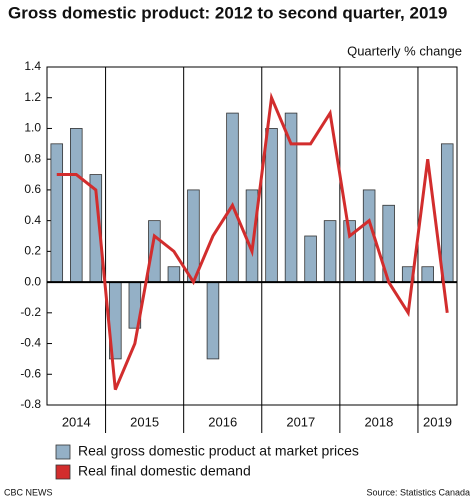 The width and height of the screenshot is (474, 499). What do you see at coordinates (437, 421) in the screenshot?
I see `x-tick-label: 2019` at bounding box center [437, 421].